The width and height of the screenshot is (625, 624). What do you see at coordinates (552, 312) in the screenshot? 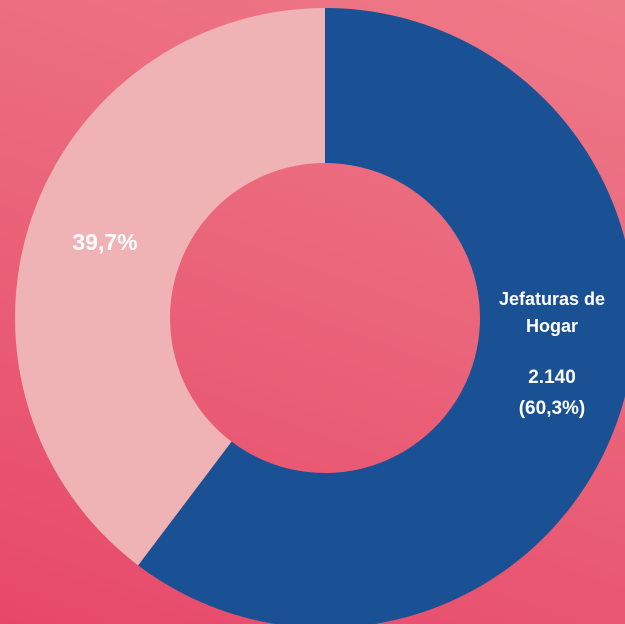
I see `category-label: Jefaturas de Hogar` at bounding box center [552, 312].